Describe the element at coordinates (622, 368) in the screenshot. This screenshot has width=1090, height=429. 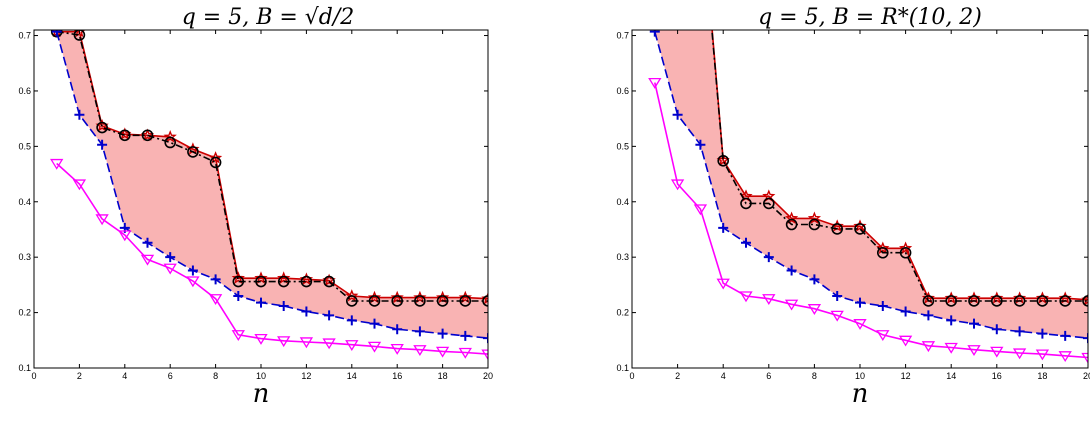
I see `y-tick-label: 0.1` at that location.